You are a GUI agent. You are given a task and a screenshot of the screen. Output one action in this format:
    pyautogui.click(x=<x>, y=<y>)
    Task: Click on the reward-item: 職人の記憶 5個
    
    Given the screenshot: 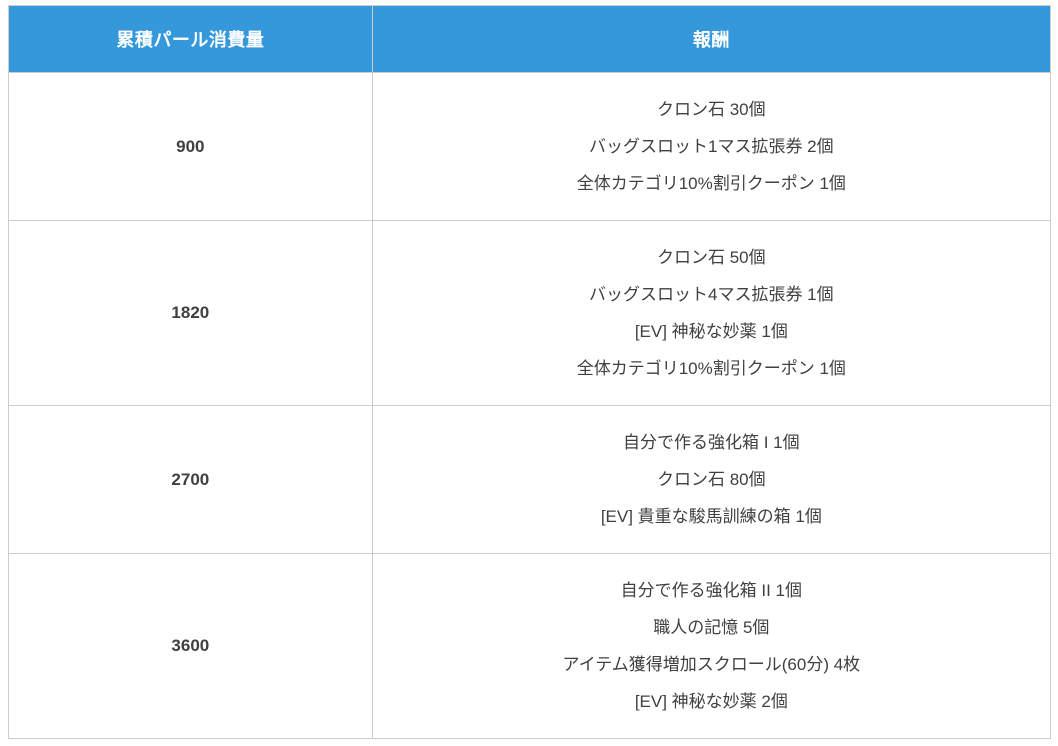 What is the action you would take?
    pyautogui.click(x=711, y=627)
    